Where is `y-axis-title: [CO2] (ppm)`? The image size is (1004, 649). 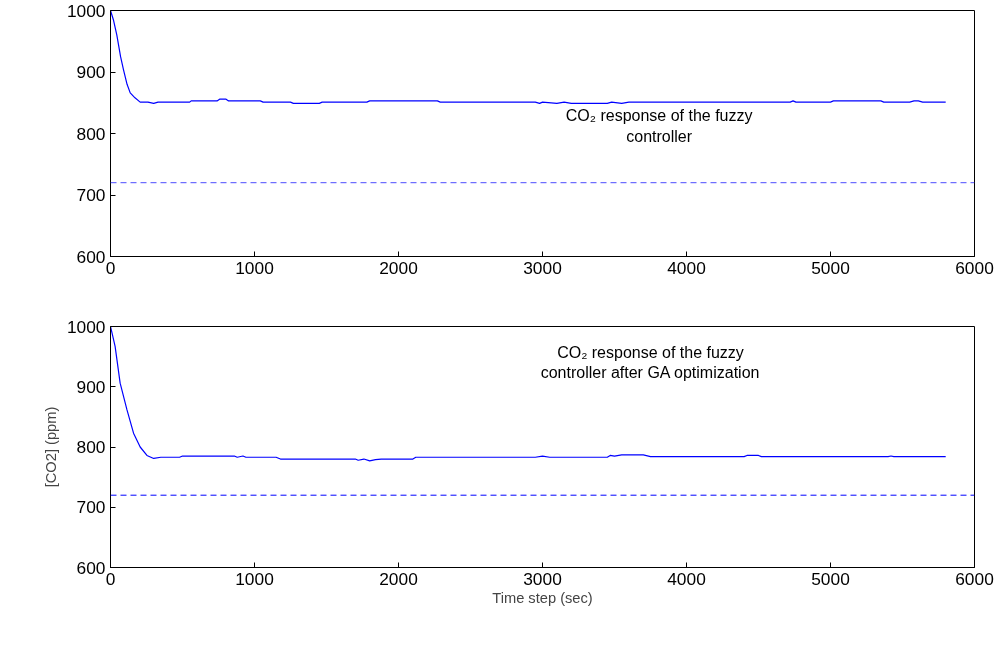 y-axis-title: [CO2] (ppm) is located at coordinates (50, 447).